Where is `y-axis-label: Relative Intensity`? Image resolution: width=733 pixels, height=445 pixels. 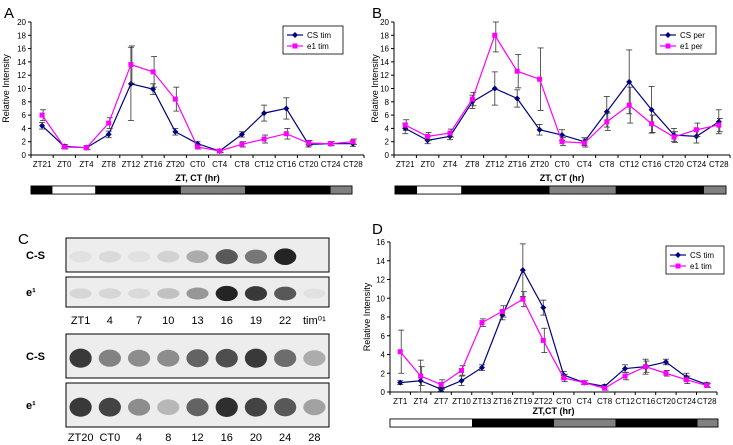 y-axis-label: Relative Intensity is located at coordinates (375, 88).